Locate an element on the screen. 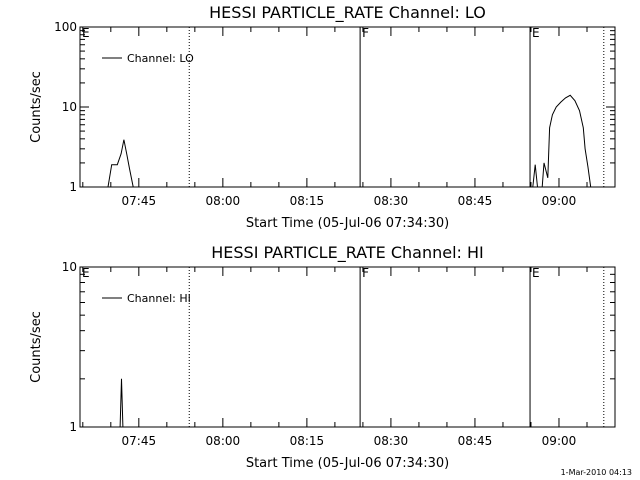 The width and height of the screenshot is (640, 480). chart-title: HESSI PARTICLE_RATE Channel: HI is located at coordinates (347, 253).